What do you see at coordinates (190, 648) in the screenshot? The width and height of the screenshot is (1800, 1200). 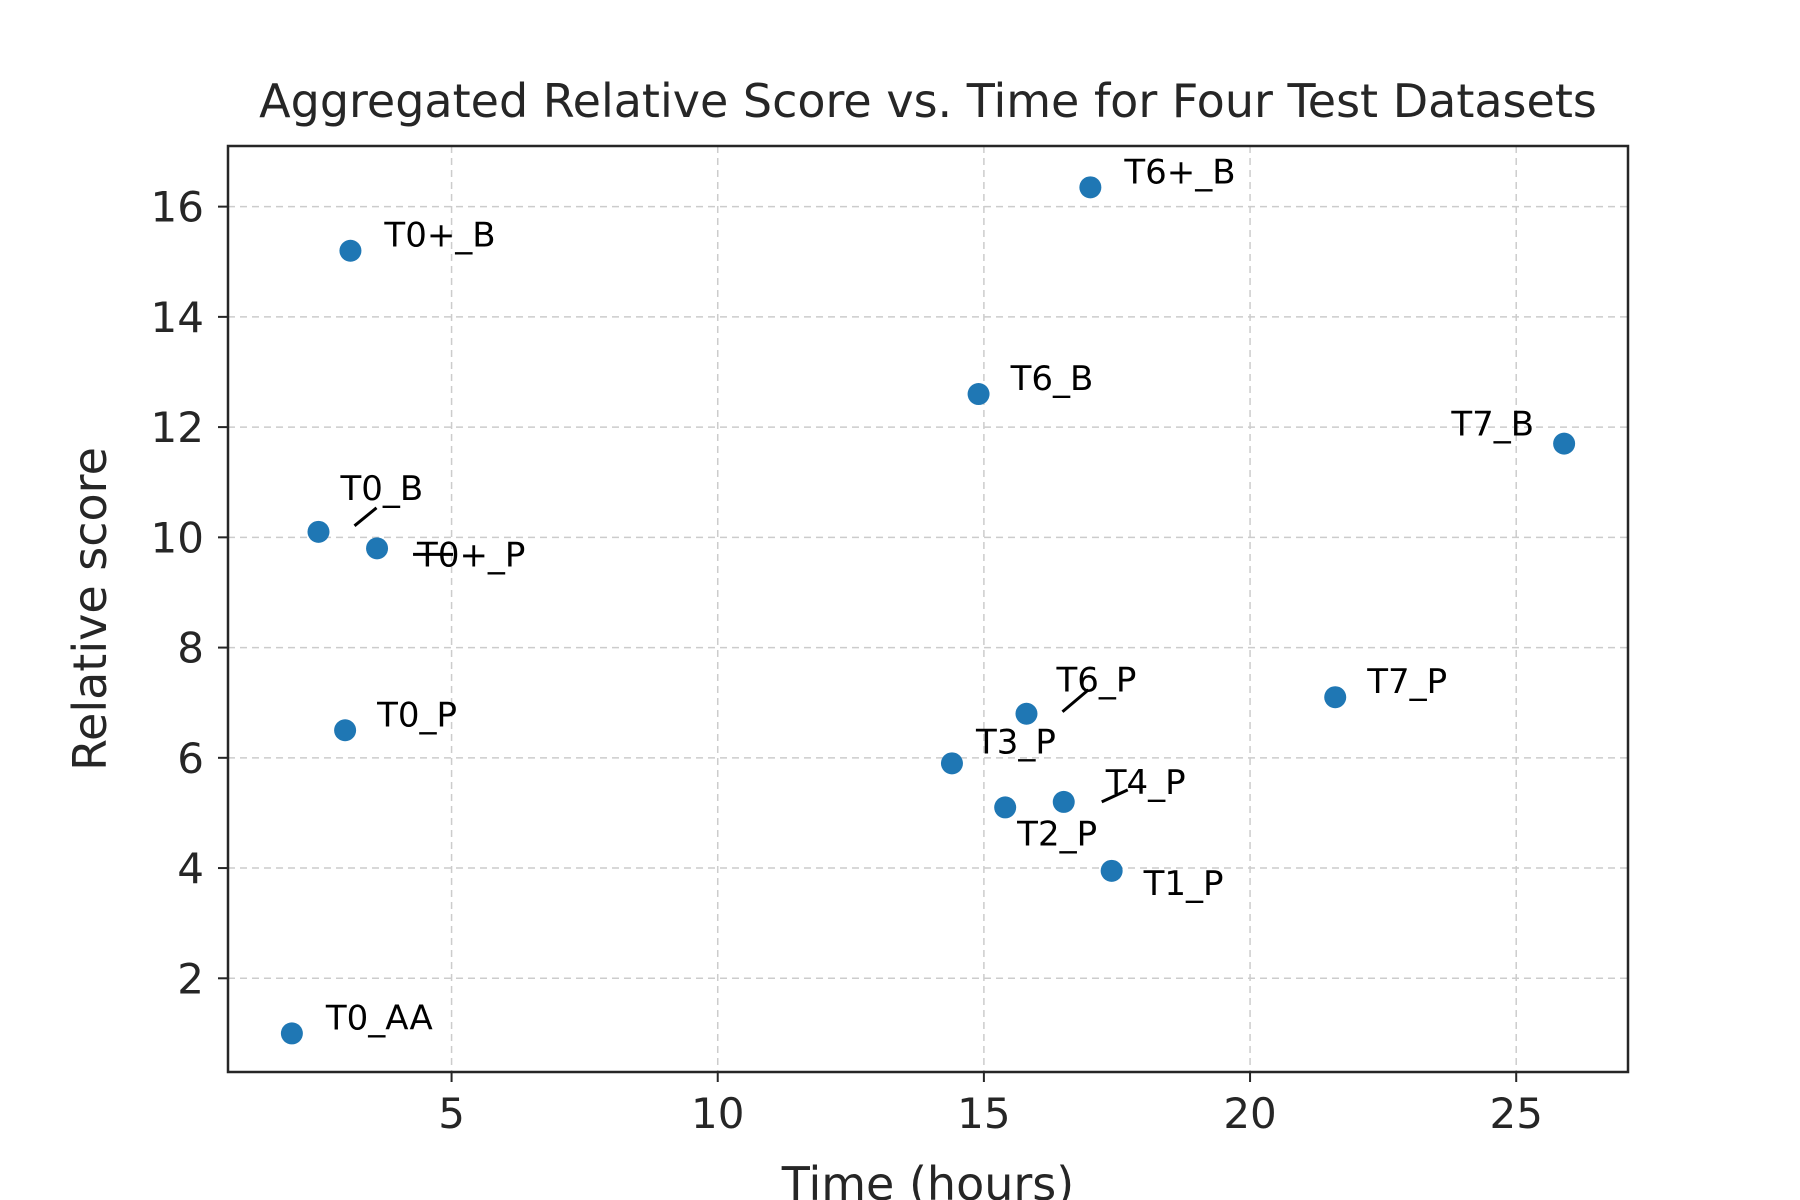 I see `y-tick-label: 8` at bounding box center [190, 648].